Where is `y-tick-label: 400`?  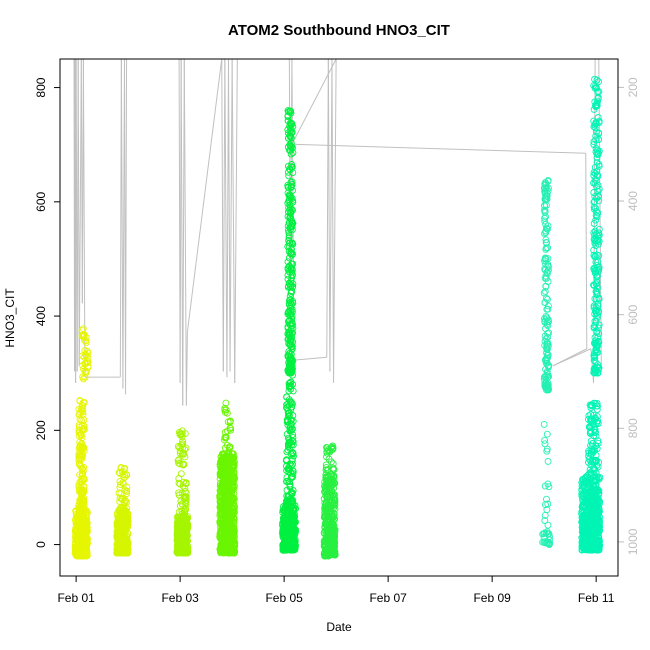
y-tick-label: 400 is located at coordinates (41, 316).